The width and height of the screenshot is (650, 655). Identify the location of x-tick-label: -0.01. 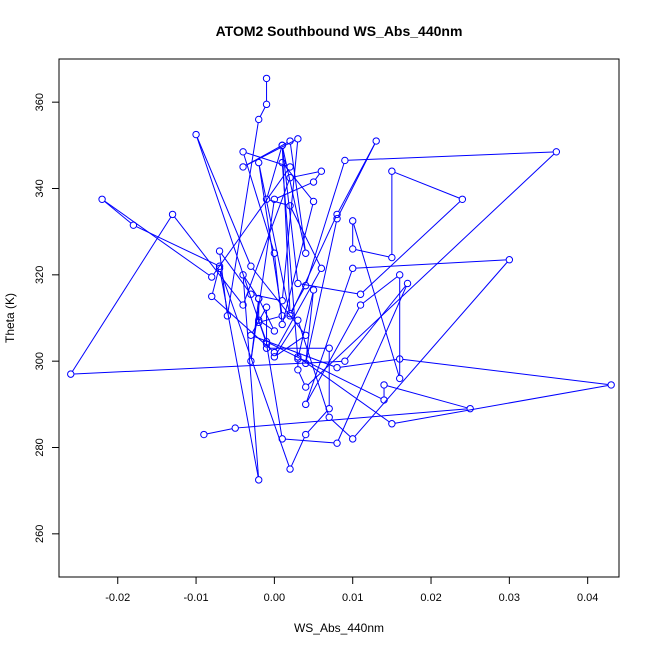
(196, 598).